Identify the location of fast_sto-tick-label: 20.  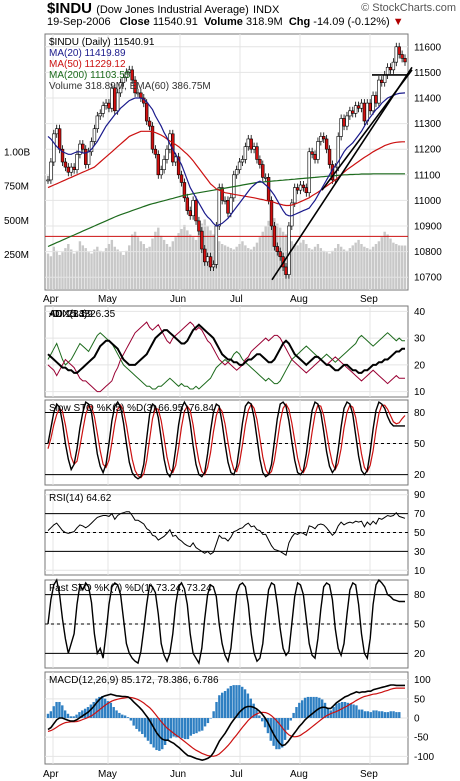
(420, 654).